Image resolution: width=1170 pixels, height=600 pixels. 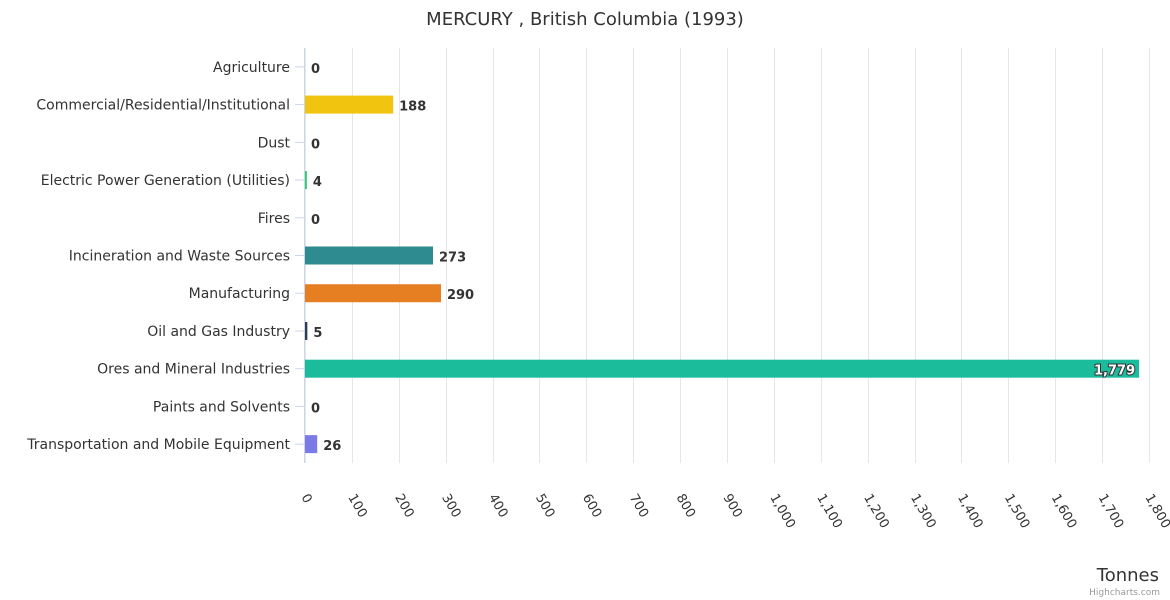 I want to click on category-label: Oil and Gas Industry, so click(x=218, y=332).